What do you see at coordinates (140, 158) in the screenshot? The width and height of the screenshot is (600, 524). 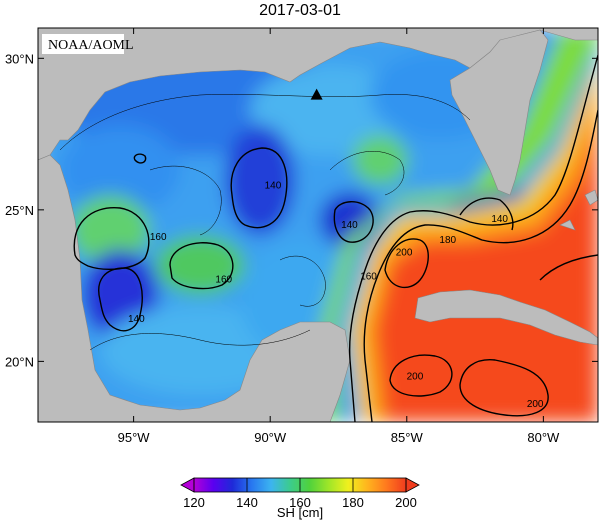 I see `contour-140-d` at bounding box center [140, 158].